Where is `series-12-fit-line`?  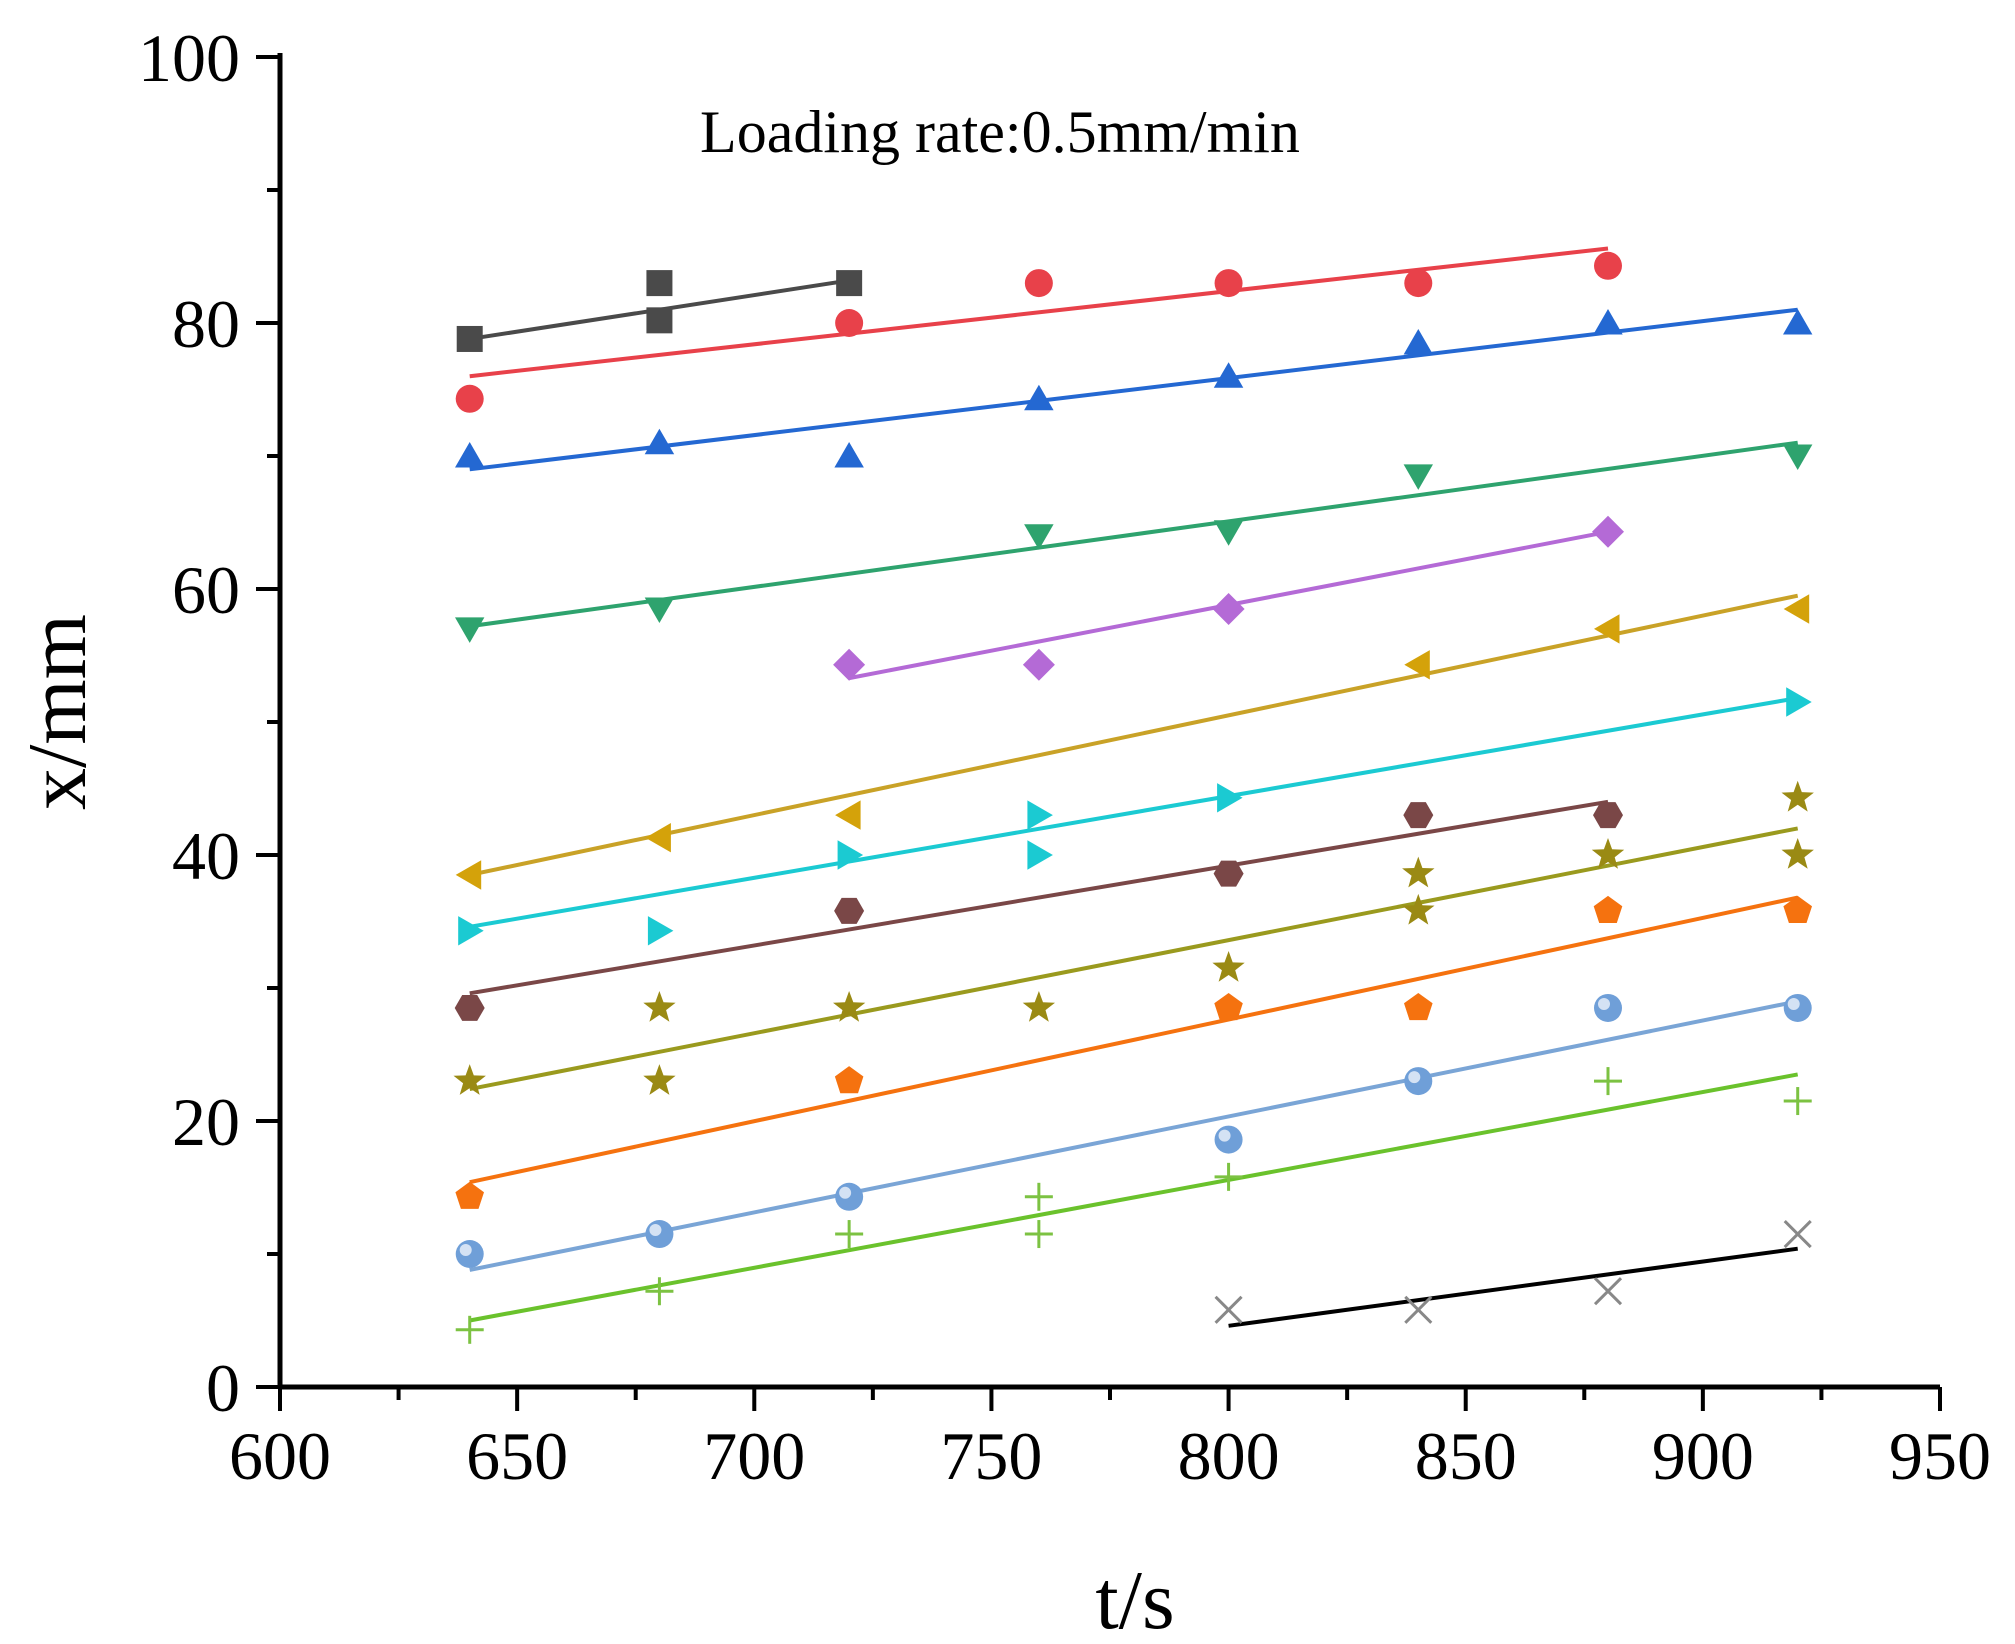 series-12-fit-line is located at coordinates (1134, 1197).